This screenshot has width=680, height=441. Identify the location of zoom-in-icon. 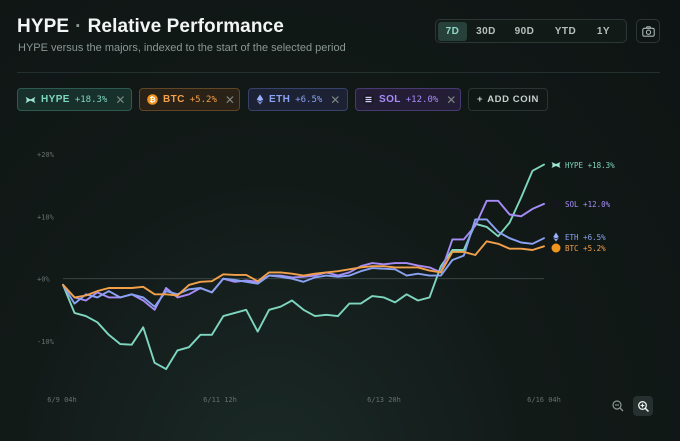
(643, 406).